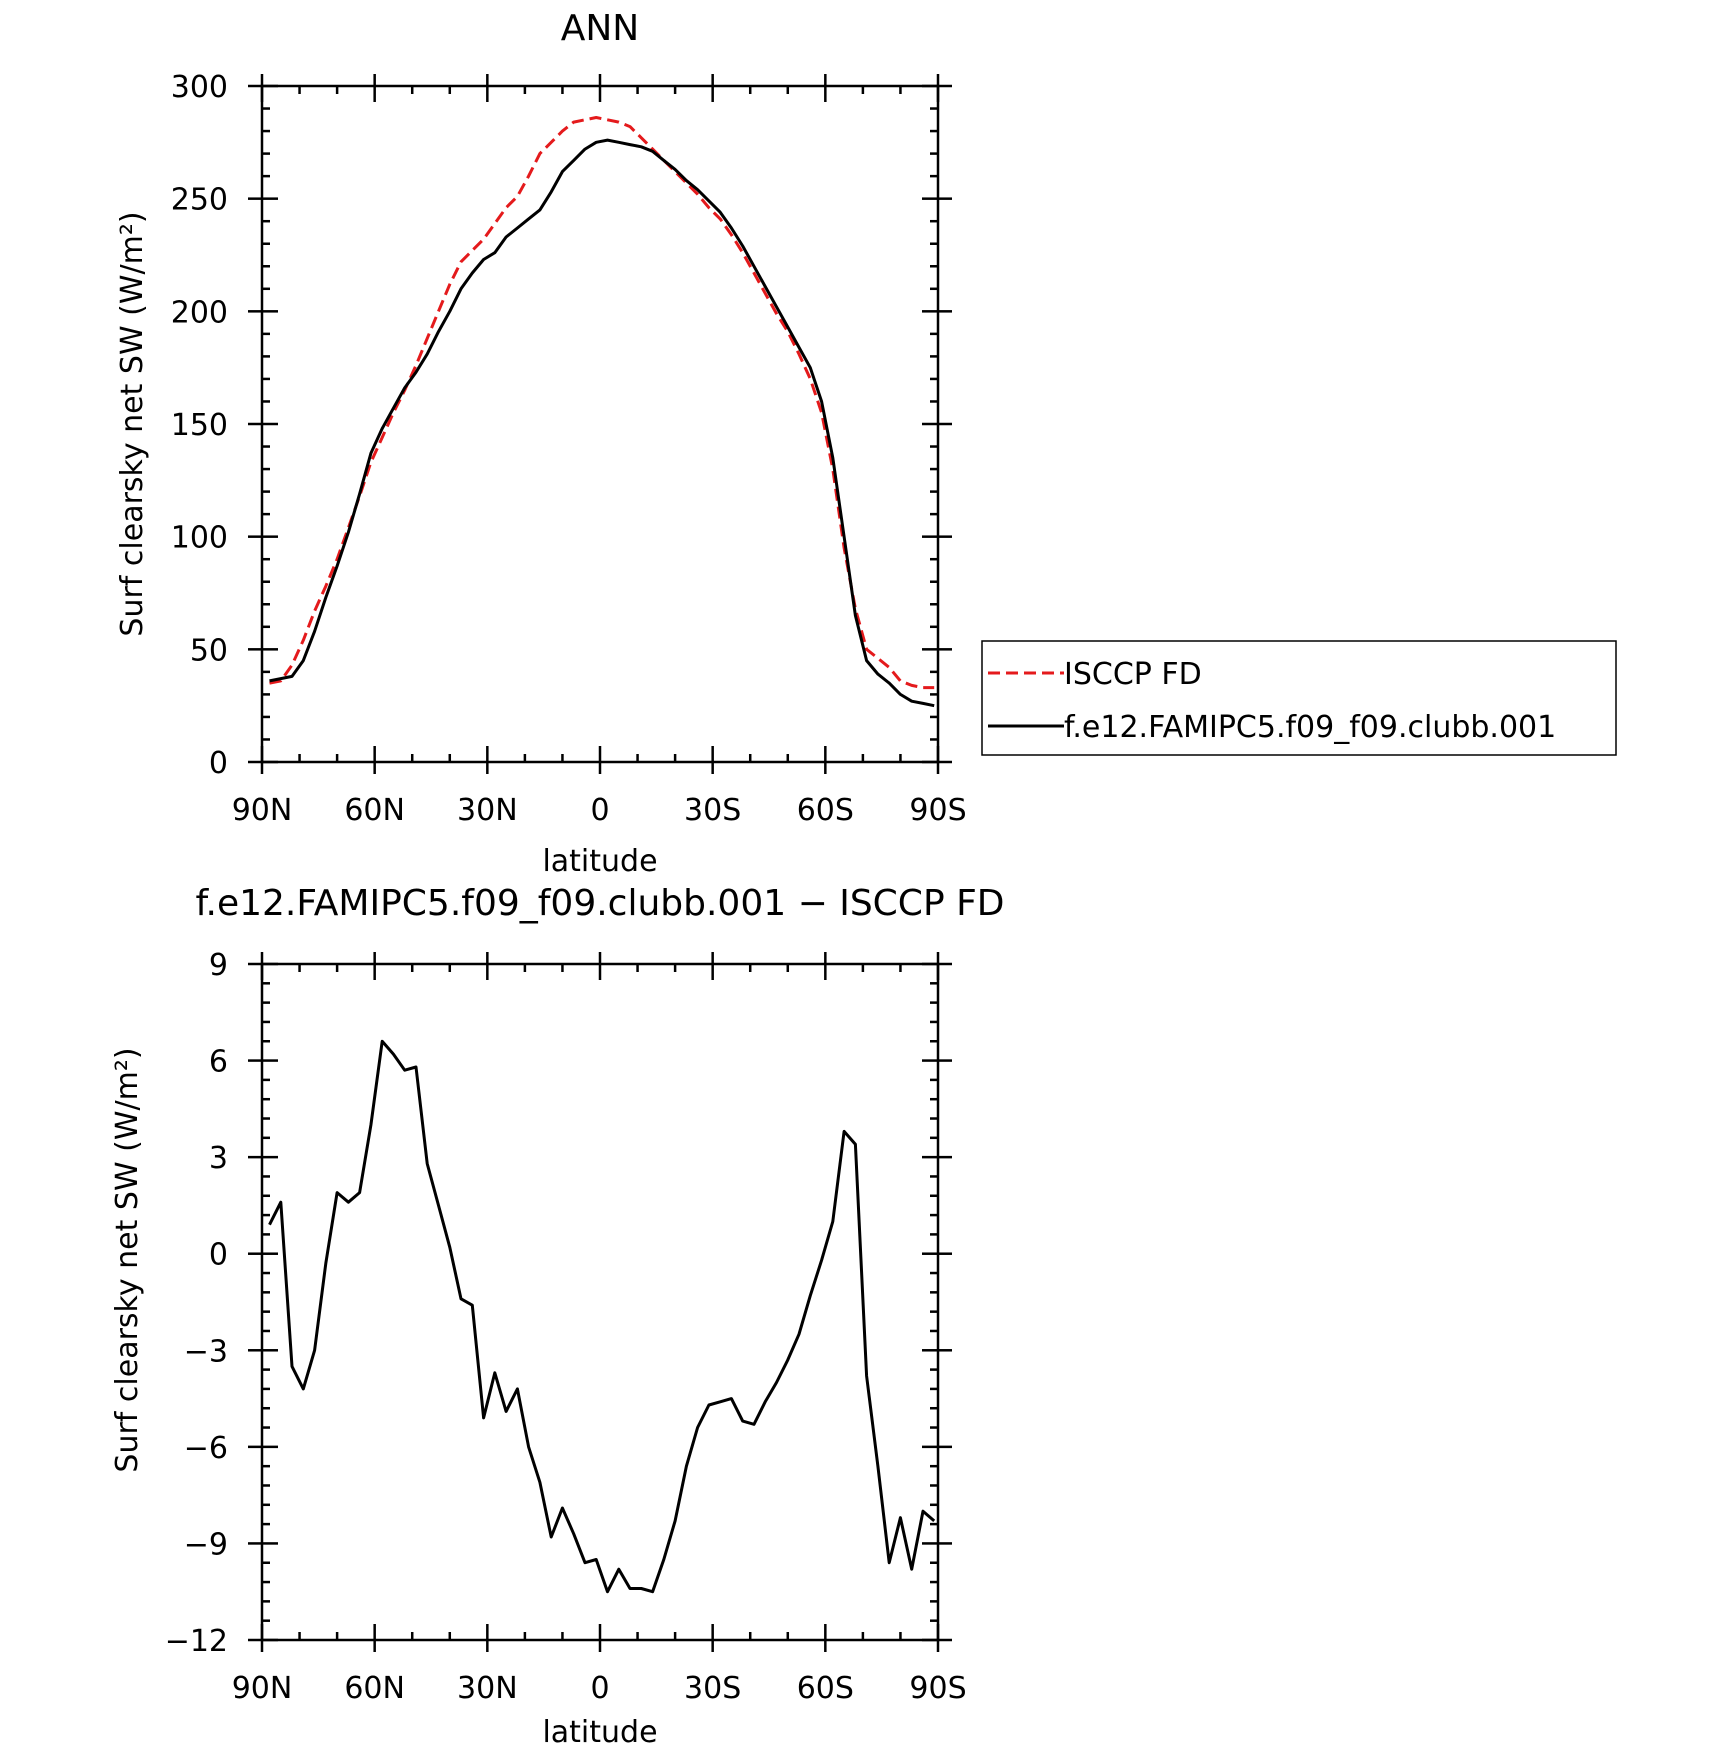 This screenshot has height=1745, width=1710. Describe the element at coordinates (487, 810) in the screenshot. I see `top-xtick-label: 30N` at that location.